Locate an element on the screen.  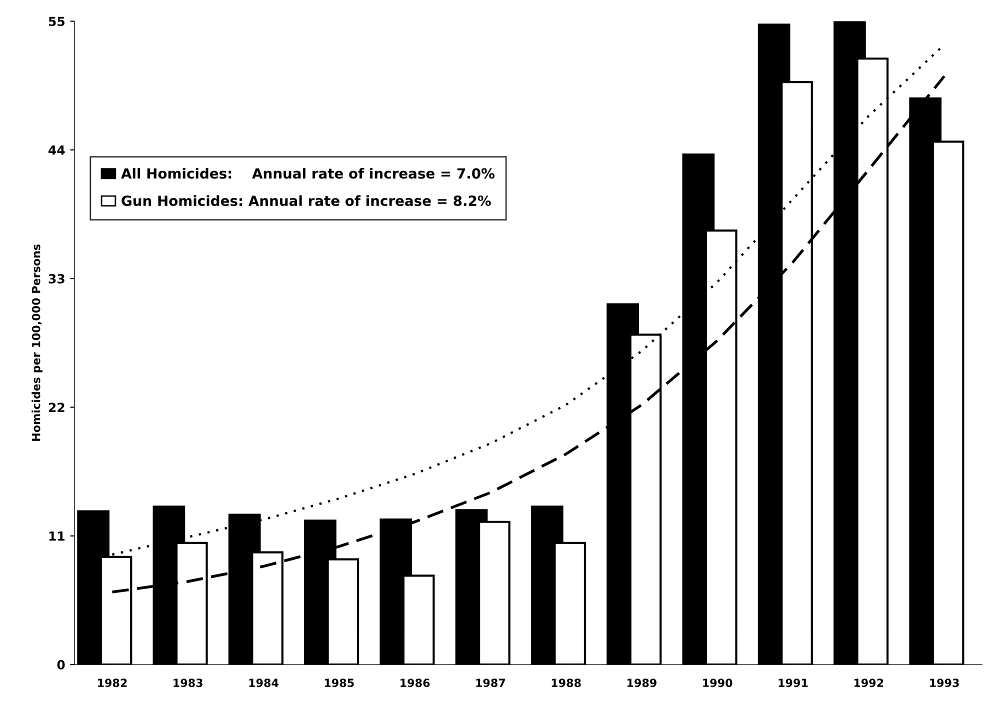
x-tick-label: 1993 is located at coordinates (944, 683).